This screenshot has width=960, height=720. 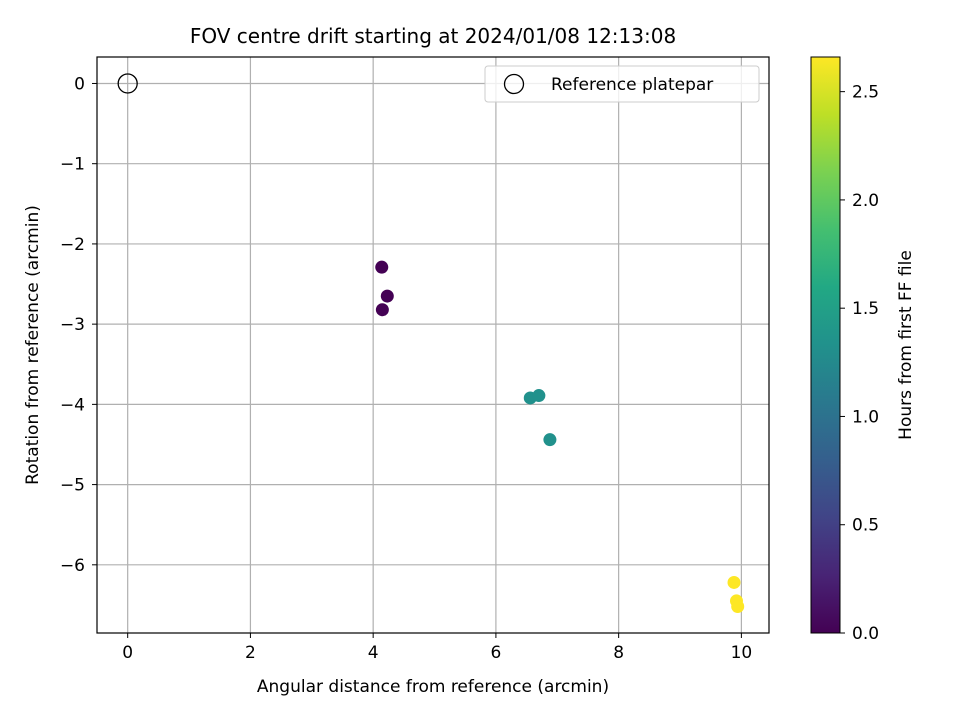 What do you see at coordinates (72, 486) in the screenshot?
I see `y-tick-label: −5` at bounding box center [72, 486].